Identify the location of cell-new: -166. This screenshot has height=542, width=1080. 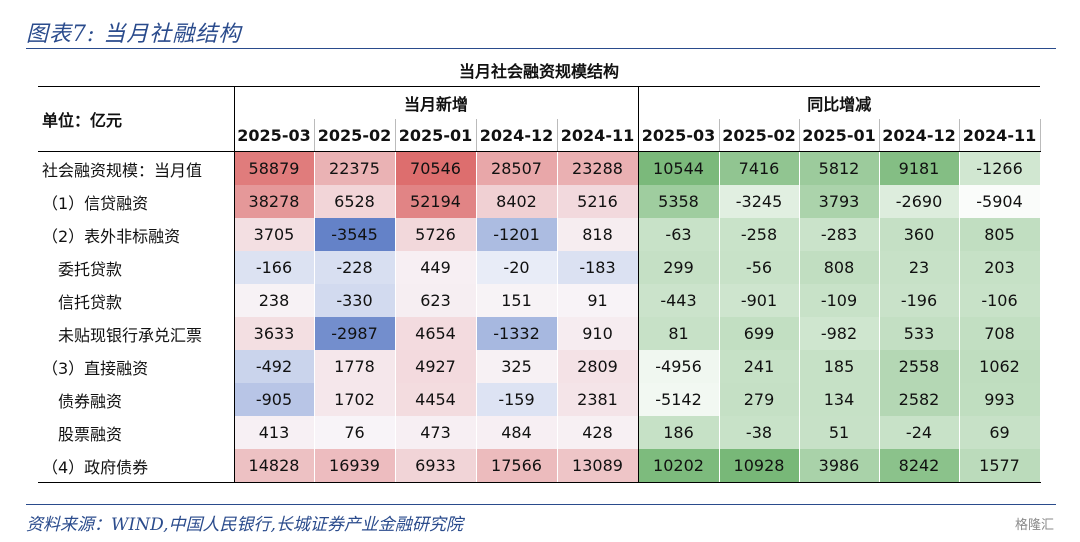
(274, 267).